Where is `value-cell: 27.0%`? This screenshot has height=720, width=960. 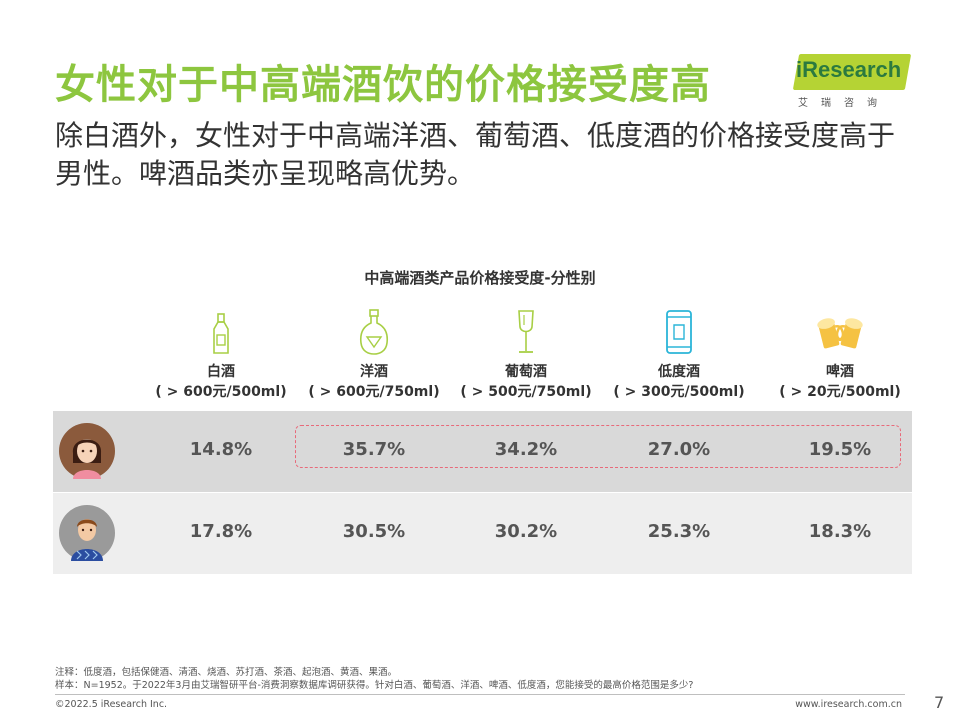
value-cell: 27.0% is located at coordinates (679, 449).